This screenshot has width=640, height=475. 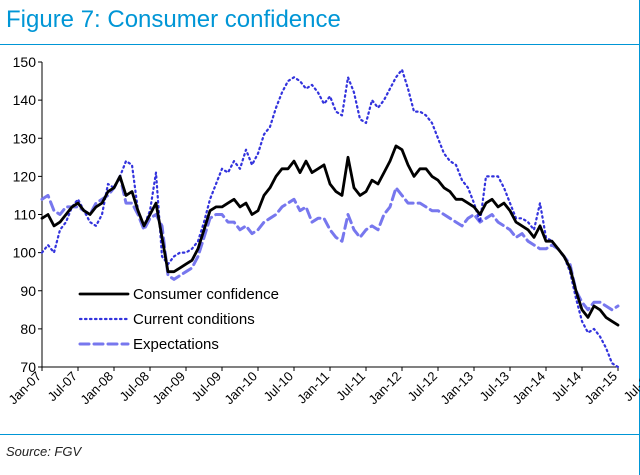 What do you see at coordinates (630, 387) in the screenshot?
I see `x-tick-label: Jul-15` at bounding box center [630, 387].